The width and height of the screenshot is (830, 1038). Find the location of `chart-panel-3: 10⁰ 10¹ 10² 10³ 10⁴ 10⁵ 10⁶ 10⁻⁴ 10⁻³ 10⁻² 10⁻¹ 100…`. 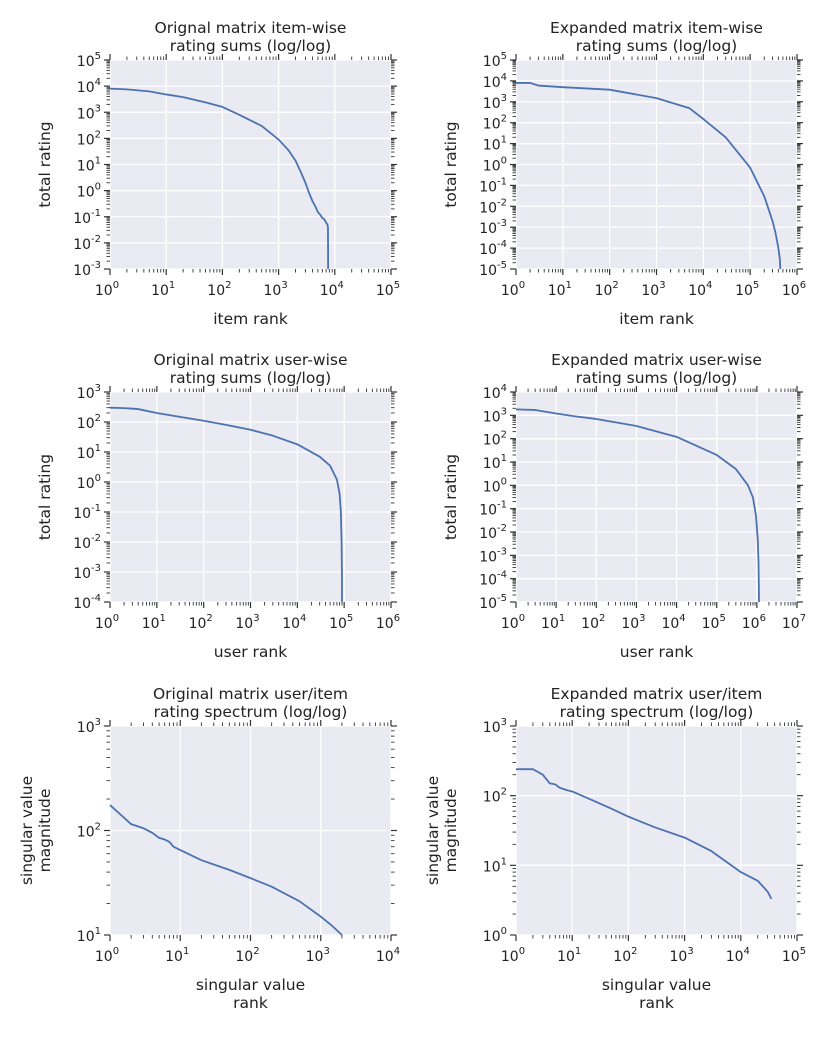

chart-panel-3: 10⁰ 10¹ 10² 10³ 10⁴ 10⁵ 10⁶ 10⁻⁴ 10⁻³ 10⁻² 10⁻¹ 100… is located at coordinates (218, 506).